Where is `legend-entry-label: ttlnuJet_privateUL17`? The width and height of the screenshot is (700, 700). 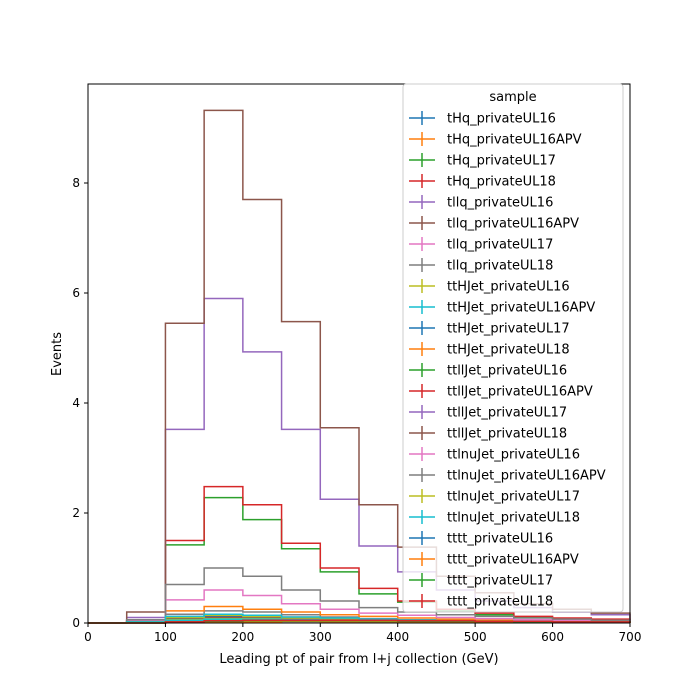
legend-entry-label: ttlnuJet_privateUL17 is located at coordinates (513, 497).